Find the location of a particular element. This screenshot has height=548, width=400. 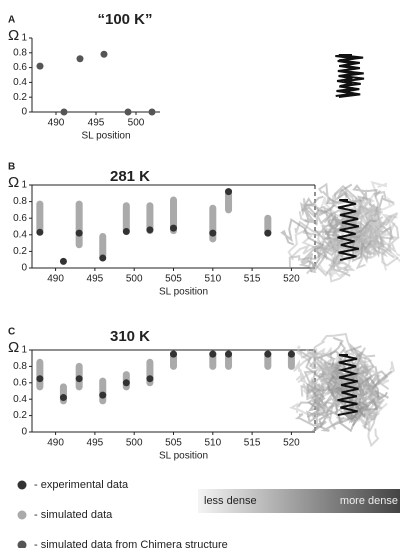

density-low: less dense is located at coordinates (230, 501).